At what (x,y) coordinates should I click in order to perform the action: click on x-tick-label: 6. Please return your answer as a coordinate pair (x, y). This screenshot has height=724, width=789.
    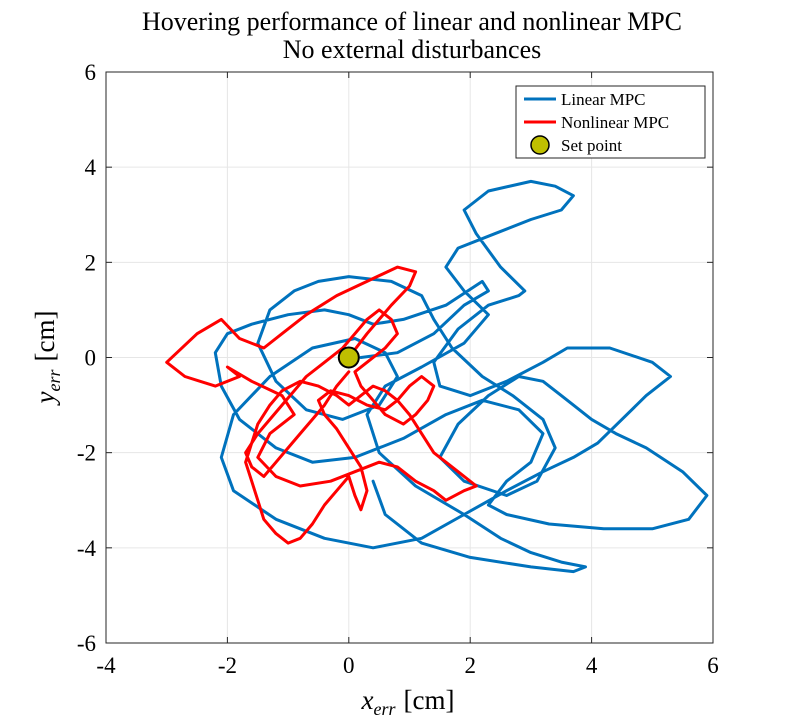
    Looking at the image, I should click on (713, 665).